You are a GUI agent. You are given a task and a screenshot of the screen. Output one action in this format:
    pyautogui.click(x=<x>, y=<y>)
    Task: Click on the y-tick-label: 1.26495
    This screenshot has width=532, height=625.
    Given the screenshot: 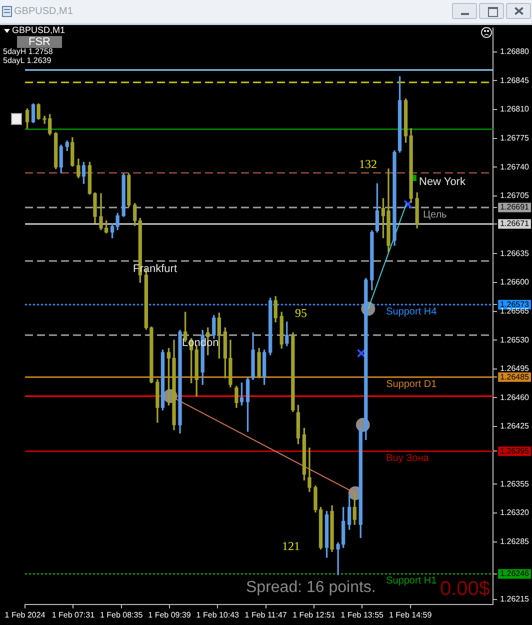 What is the action you would take?
    pyautogui.click(x=515, y=369)
    